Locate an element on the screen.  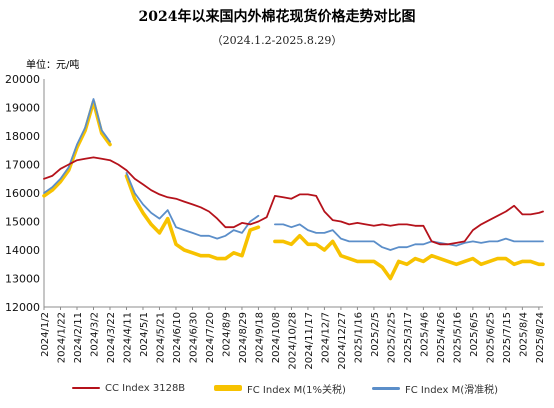
y-tick-label: 16000 is located at coordinates (22, 193).